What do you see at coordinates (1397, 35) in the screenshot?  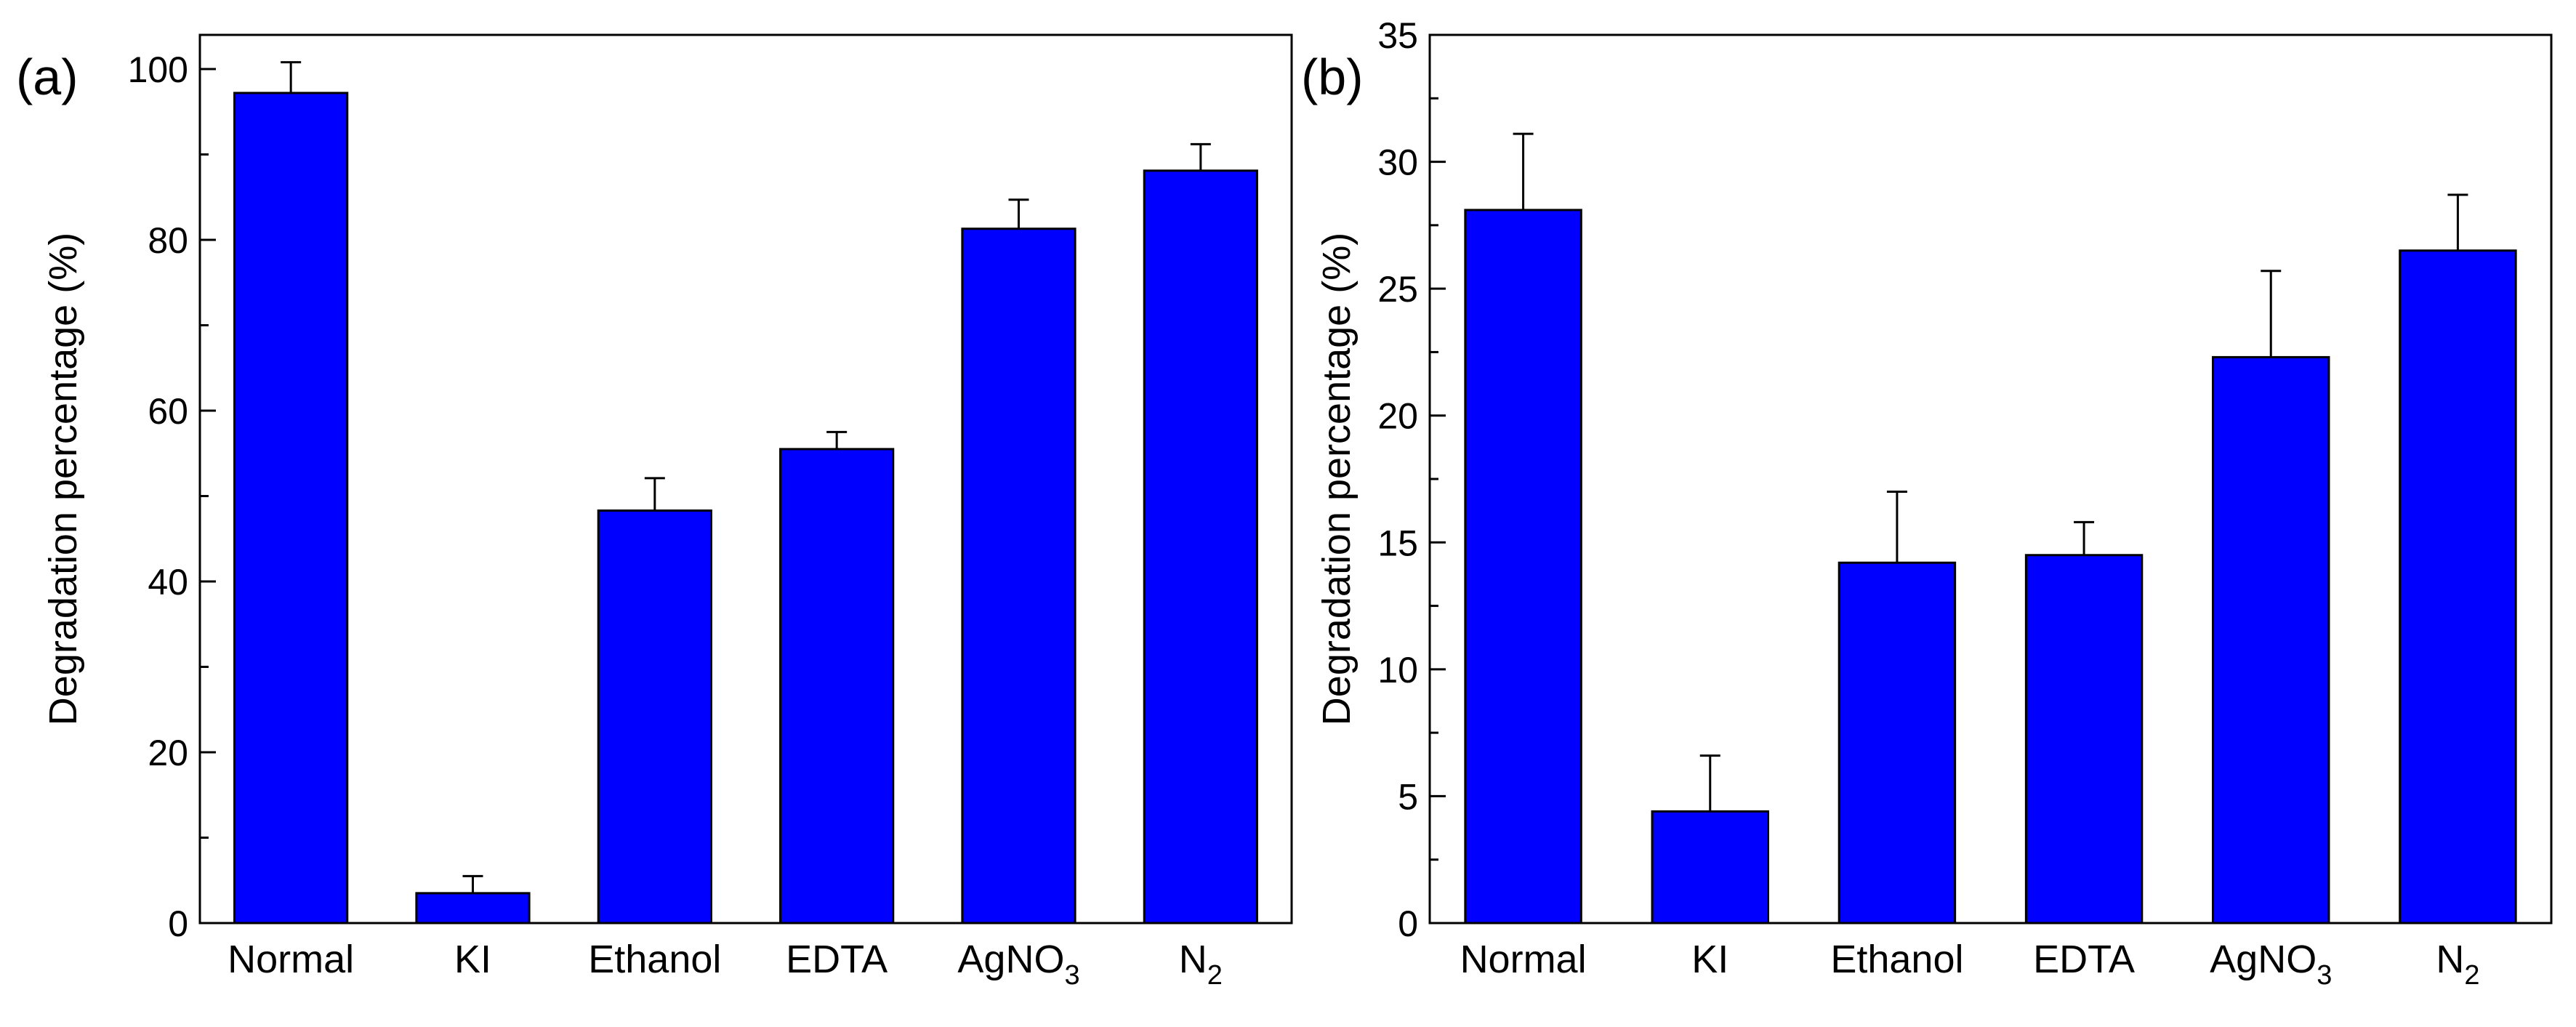 I see `y-tick-label: 35` at bounding box center [1397, 35].